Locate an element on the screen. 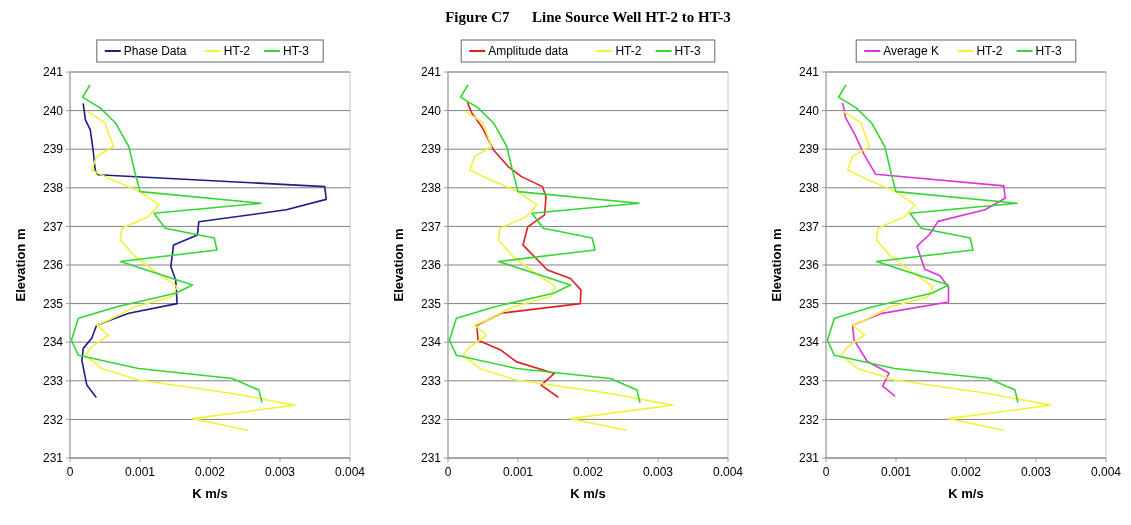  chart-title: Figure C7 Line Source Well HT-2 to HT-3 is located at coordinates (588, 17).